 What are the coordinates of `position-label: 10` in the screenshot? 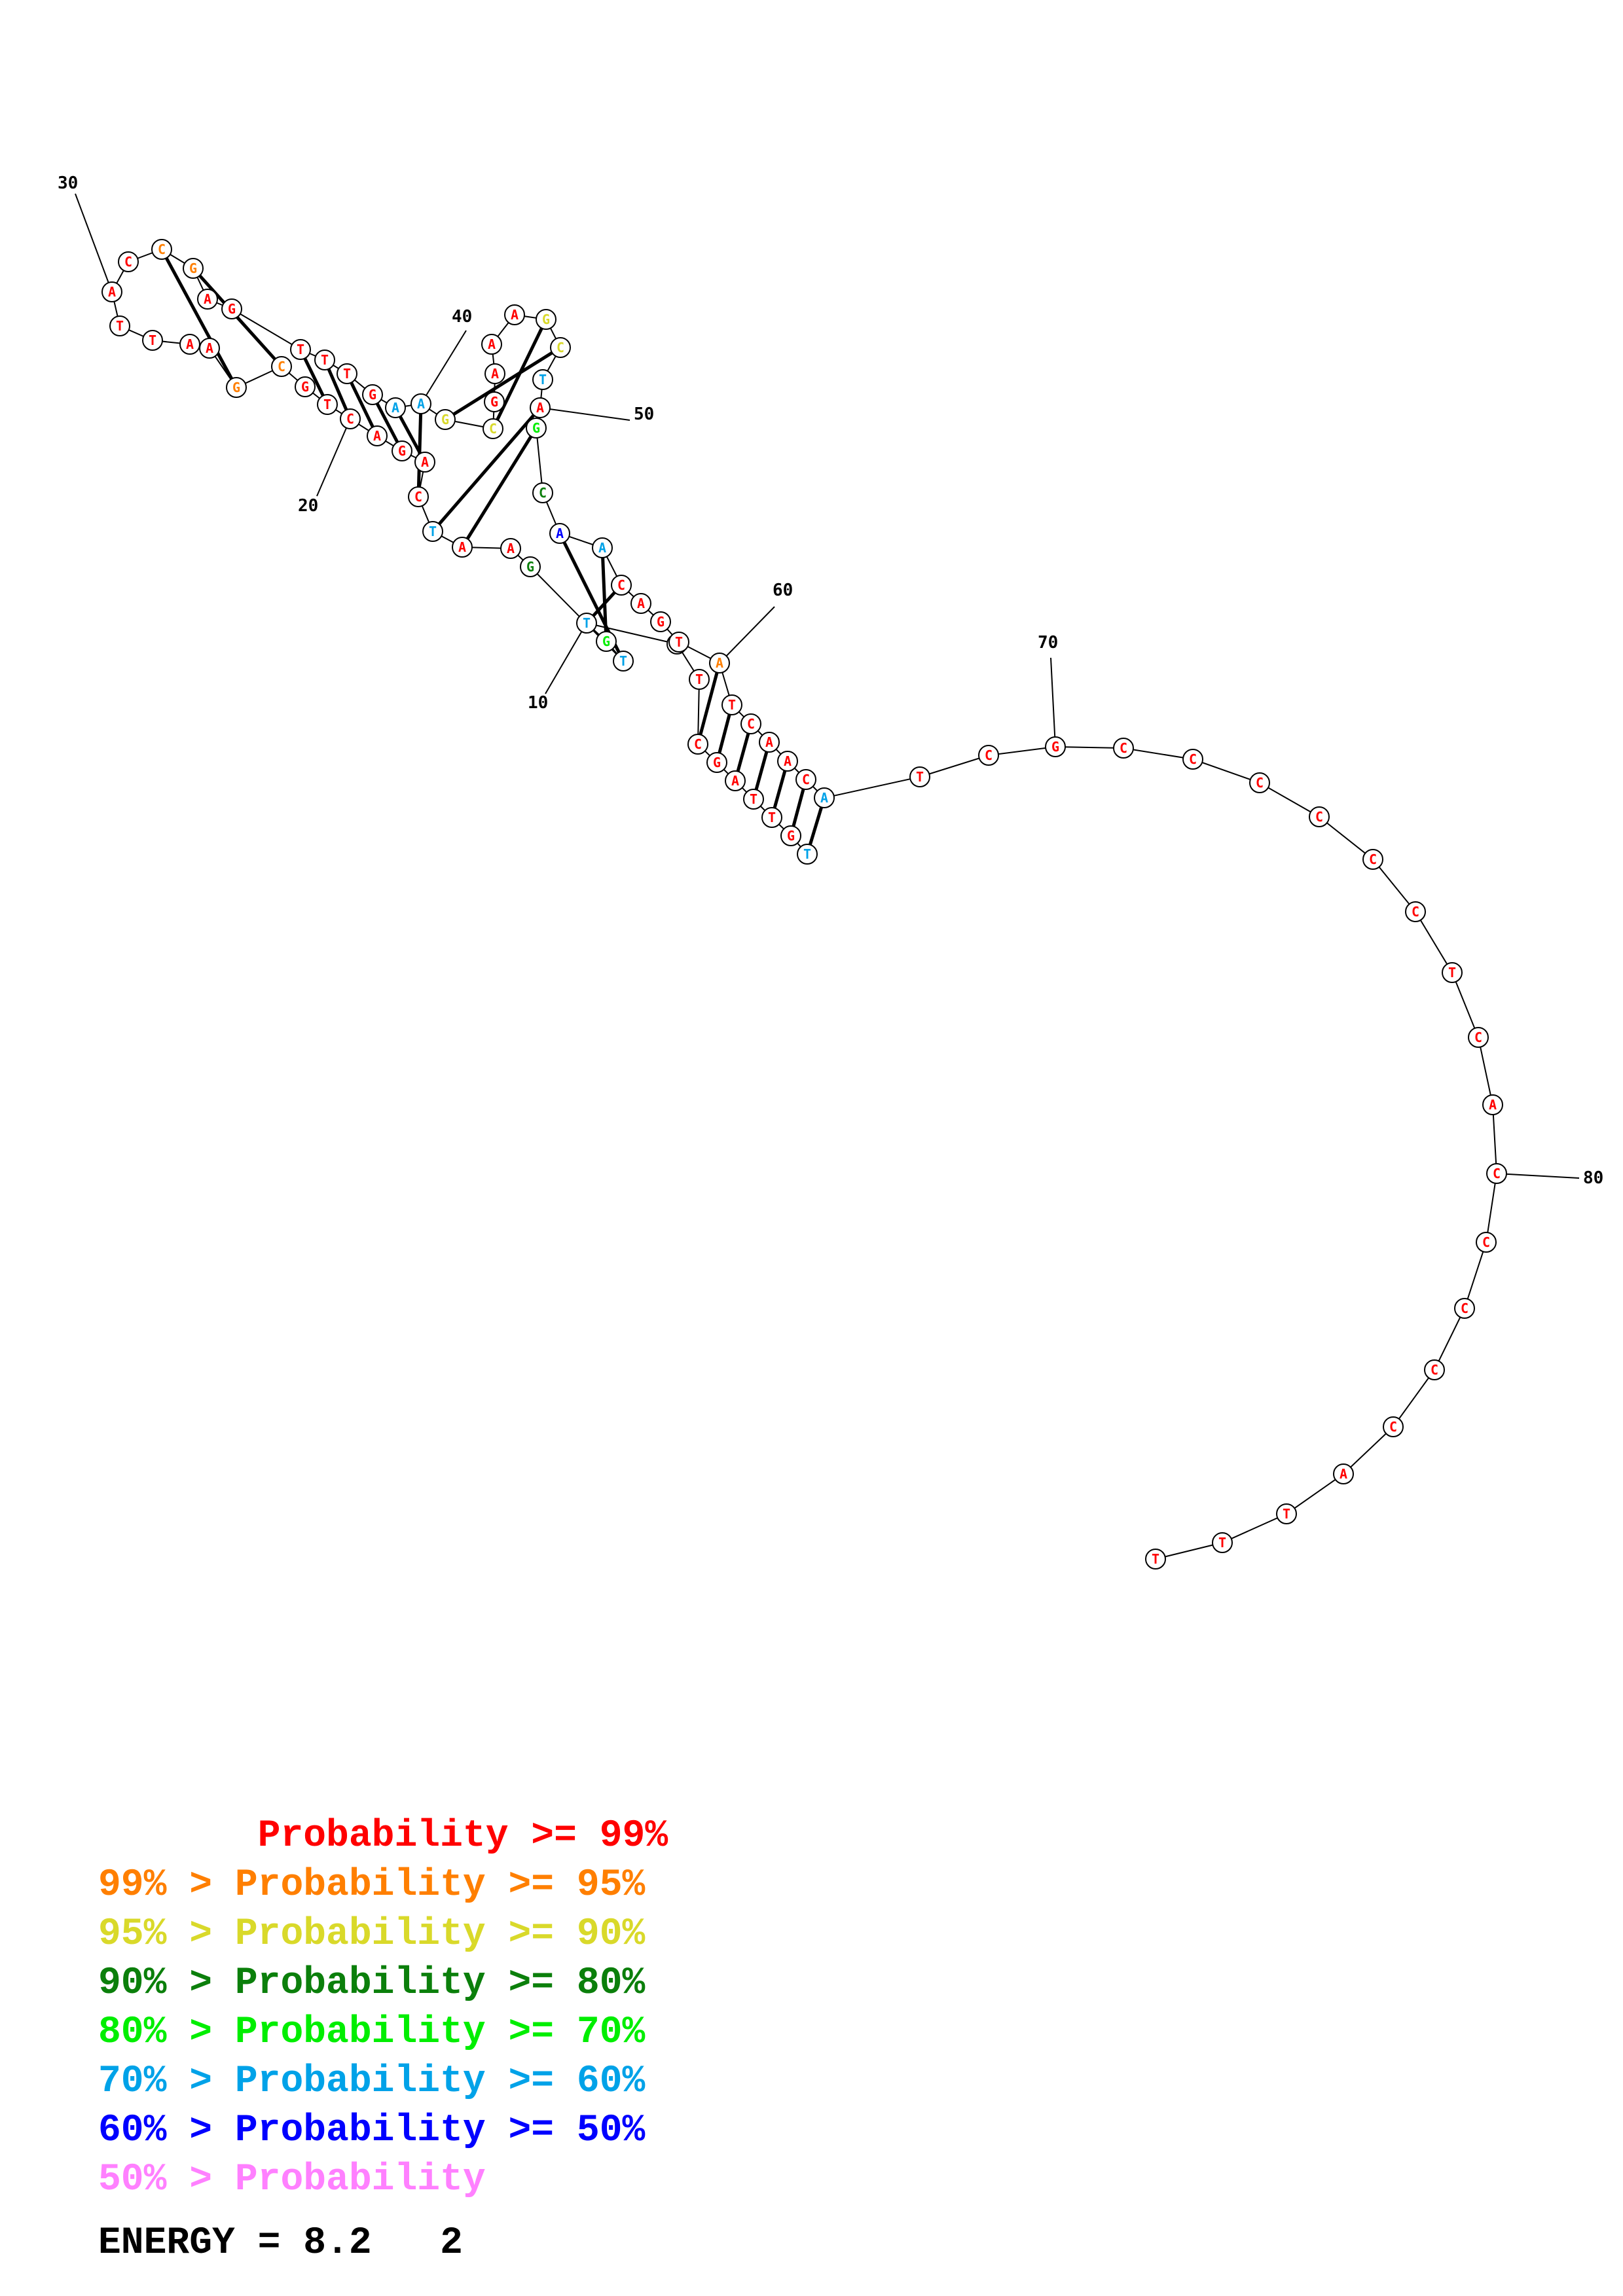 It's located at (538, 703).